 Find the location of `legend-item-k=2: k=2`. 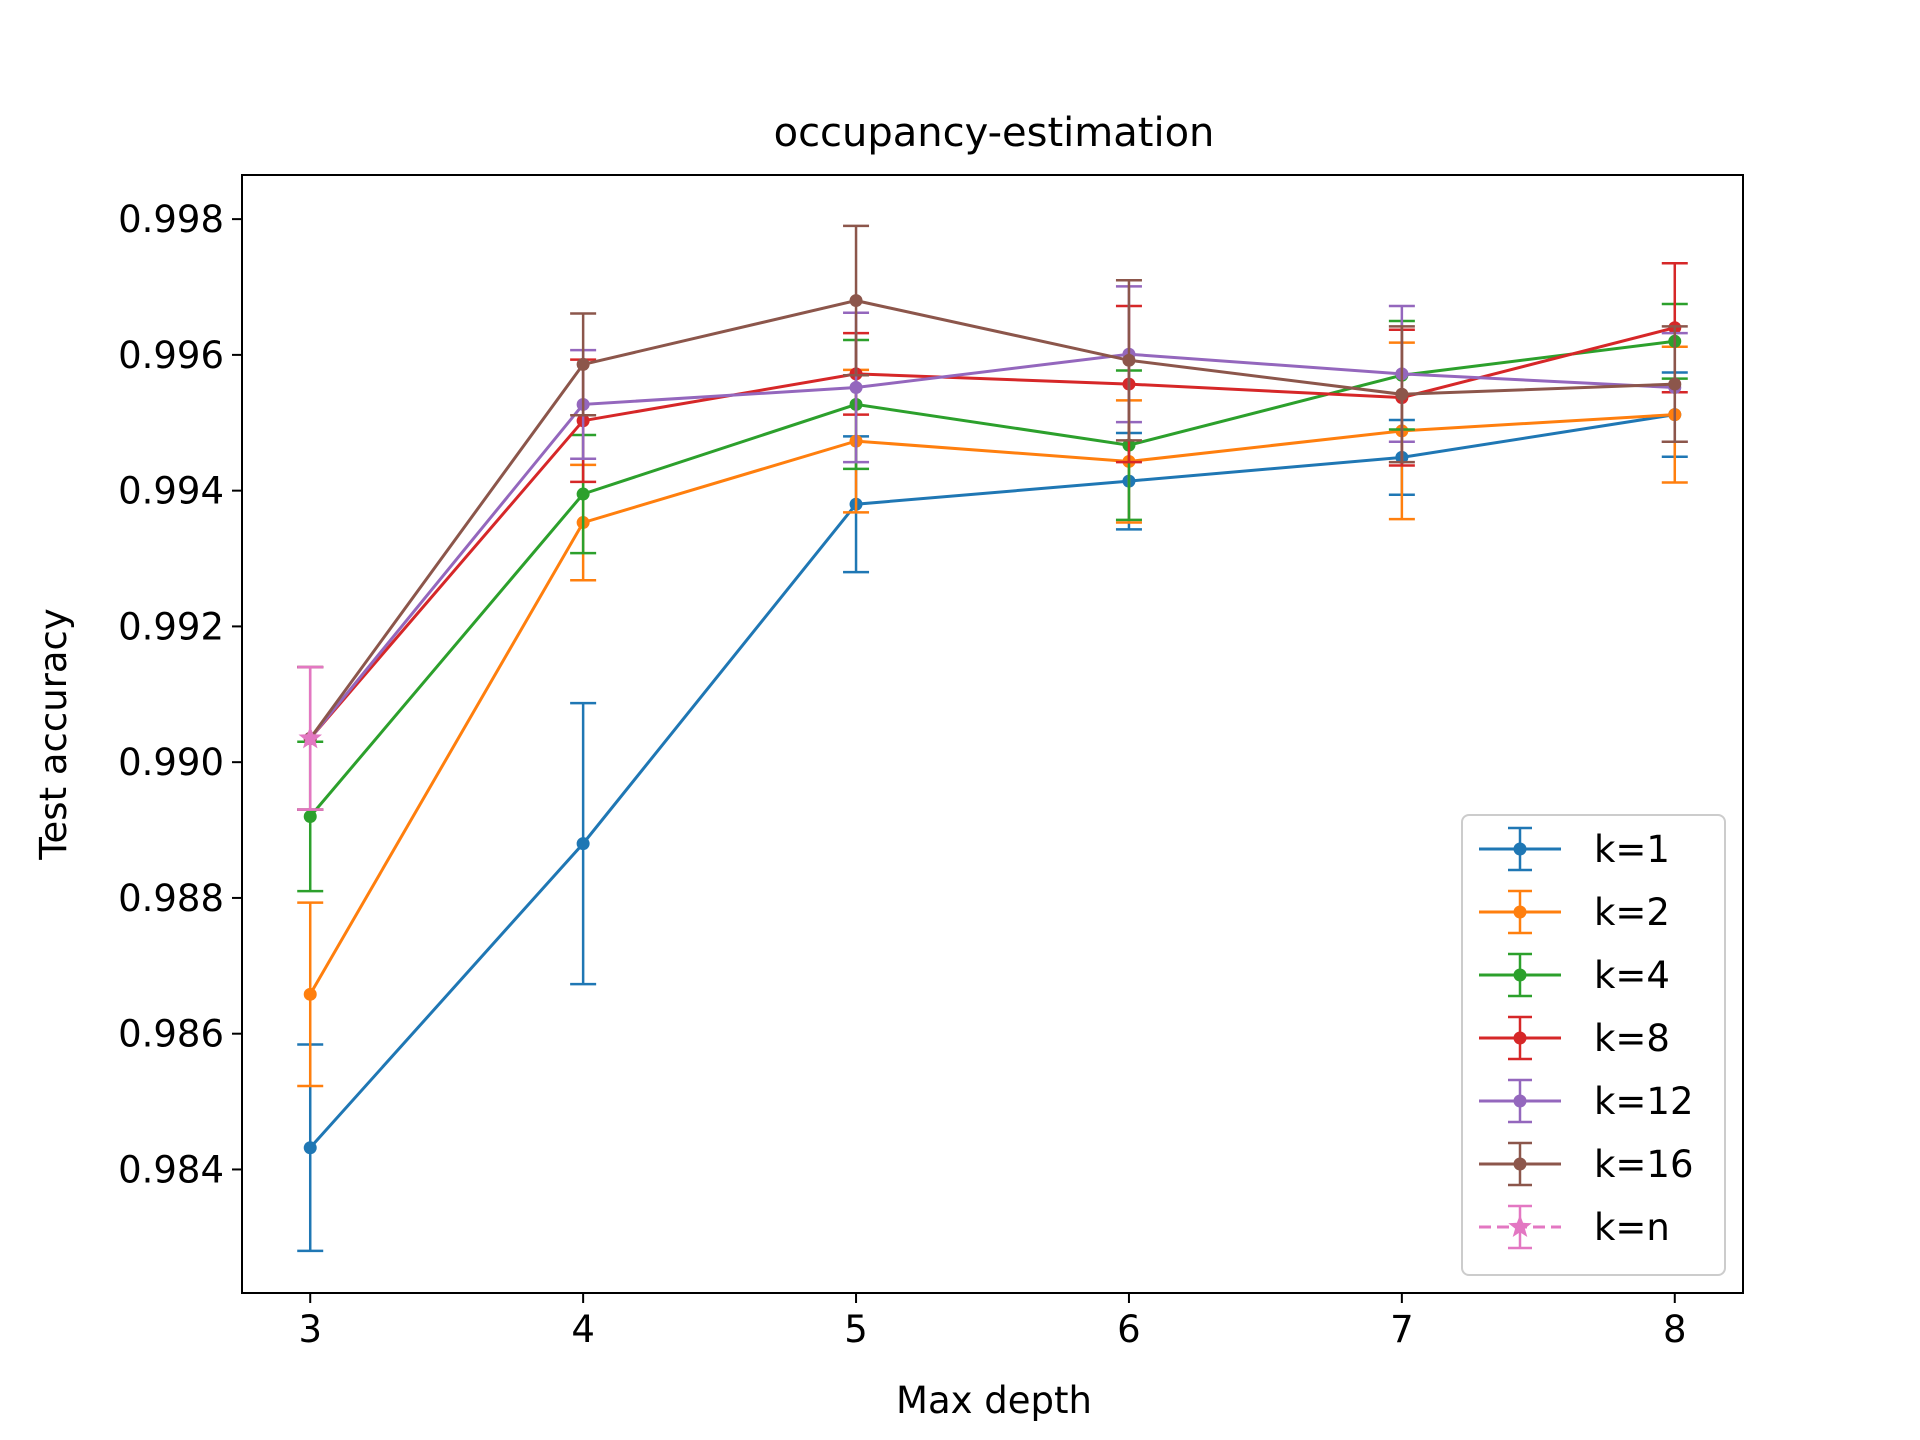

legend-item-k=2: k=2 is located at coordinates (1574, 912).